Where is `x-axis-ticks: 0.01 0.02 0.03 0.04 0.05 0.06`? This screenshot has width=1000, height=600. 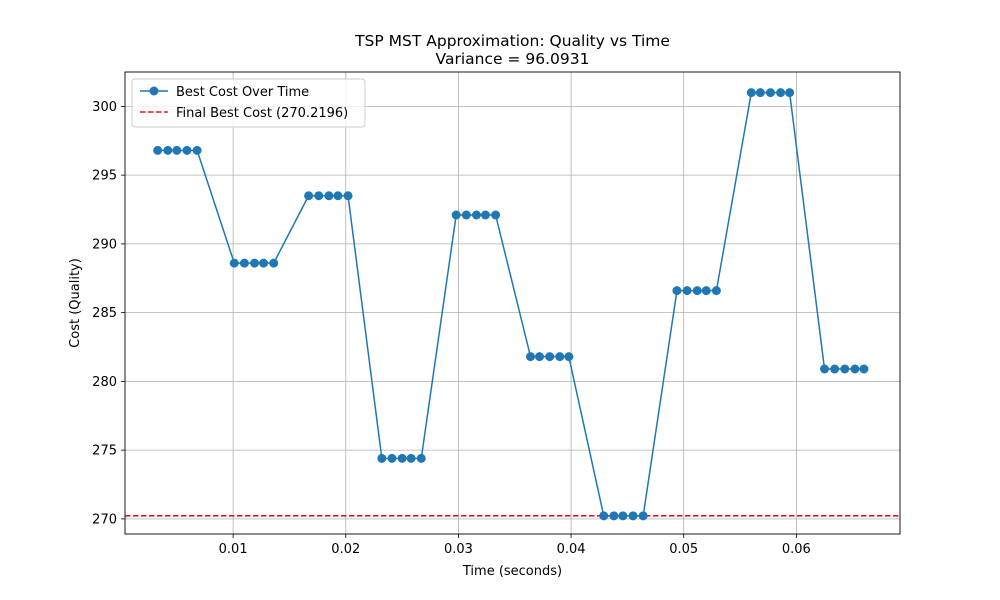 x-axis-ticks: 0.01 0.02 0.03 0.04 0.05 0.06 is located at coordinates (515, 545).